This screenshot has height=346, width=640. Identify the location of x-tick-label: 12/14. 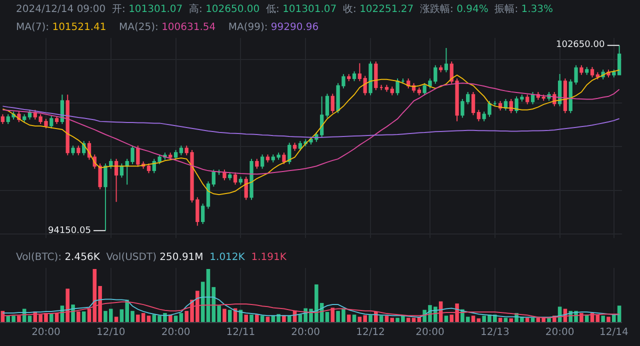
(613, 332).